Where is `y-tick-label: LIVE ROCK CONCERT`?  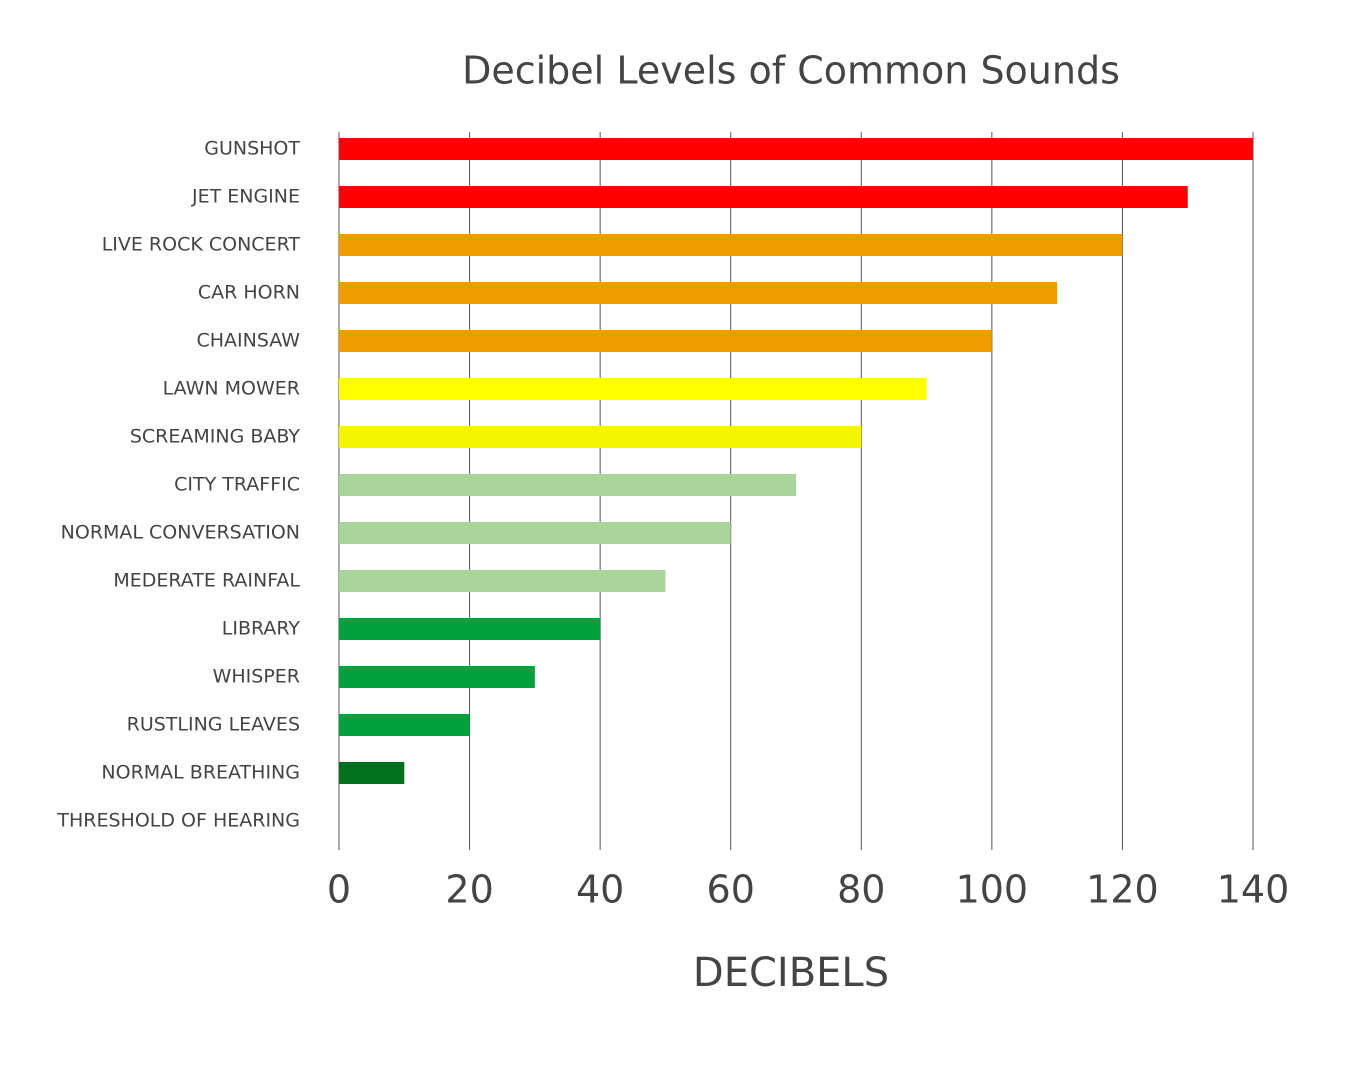 y-tick-label: LIVE ROCK CONCERT is located at coordinates (201, 245).